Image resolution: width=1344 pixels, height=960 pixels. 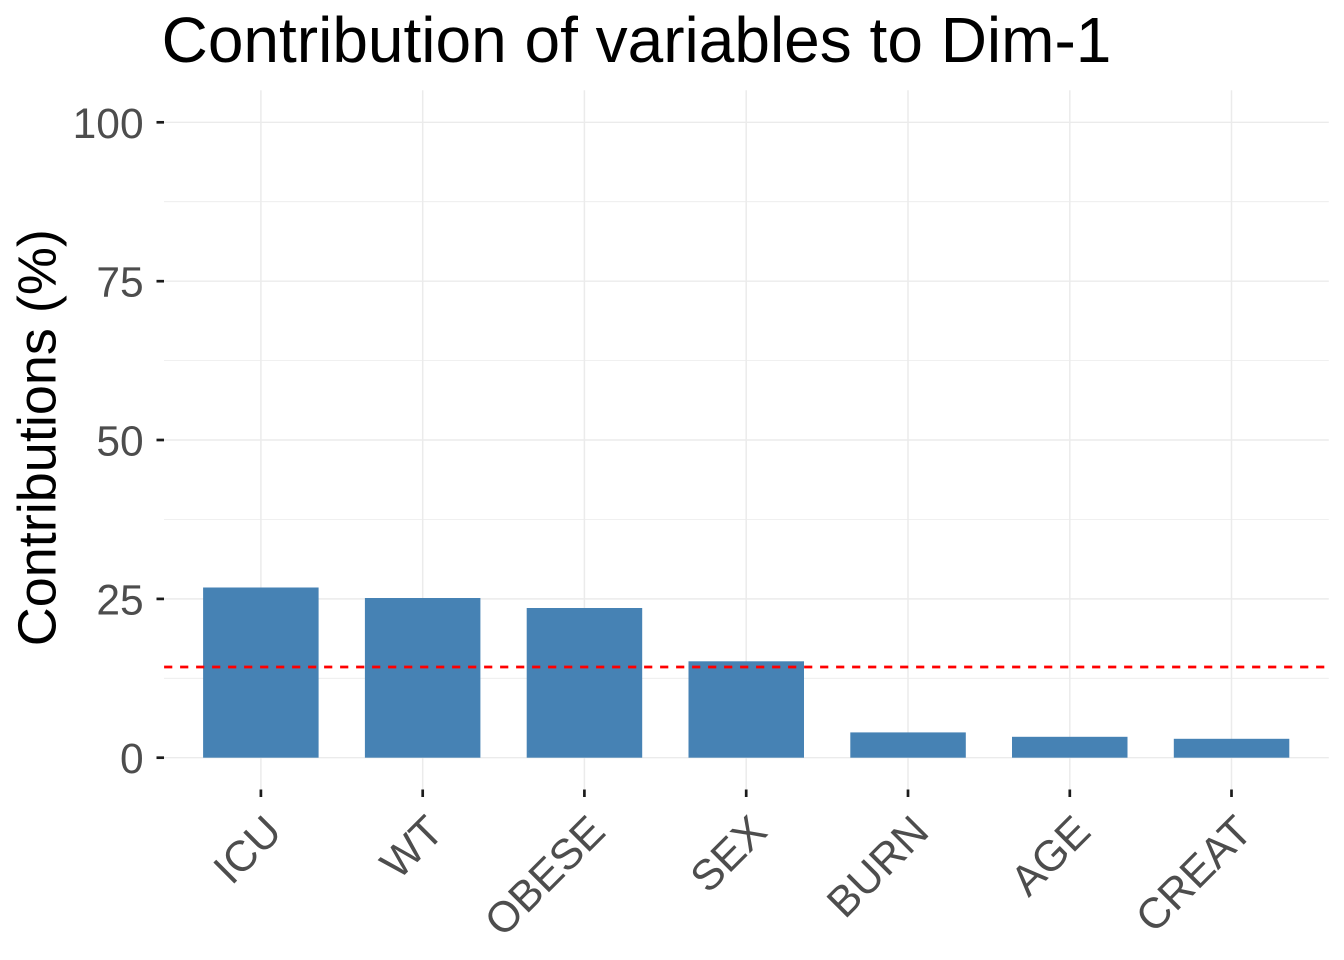 I want to click on svg-text: 75, so click(x=119, y=283).